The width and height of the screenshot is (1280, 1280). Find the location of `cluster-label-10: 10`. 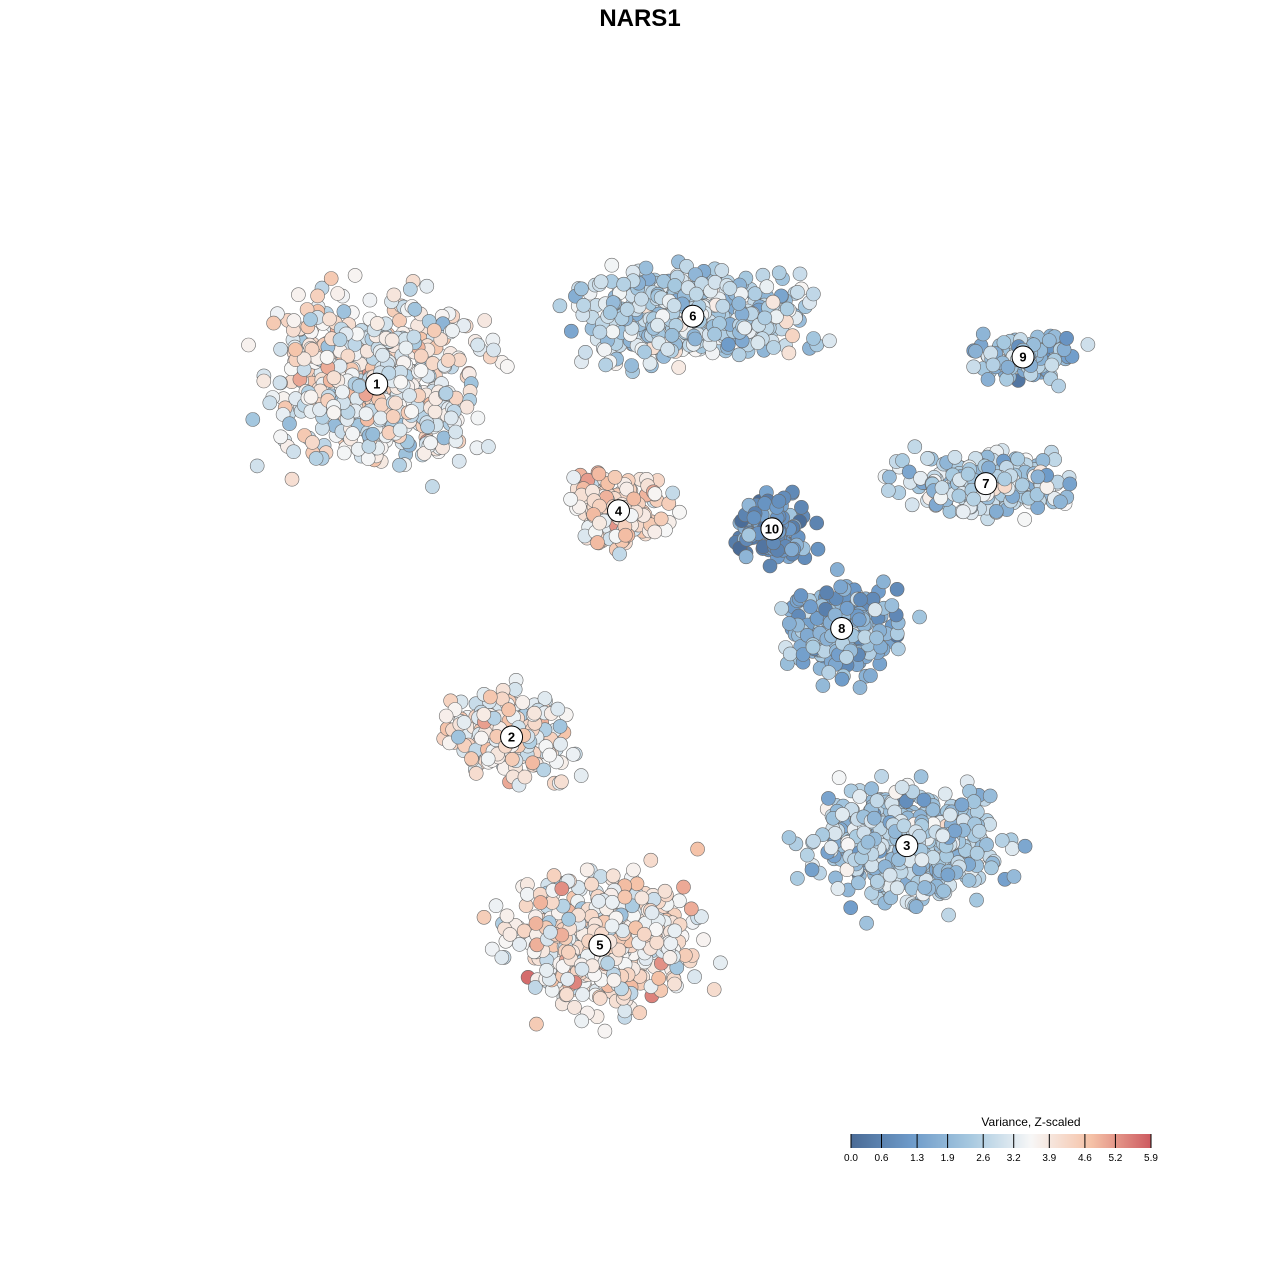

cluster-label-10: 10 is located at coordinates (772, 529).